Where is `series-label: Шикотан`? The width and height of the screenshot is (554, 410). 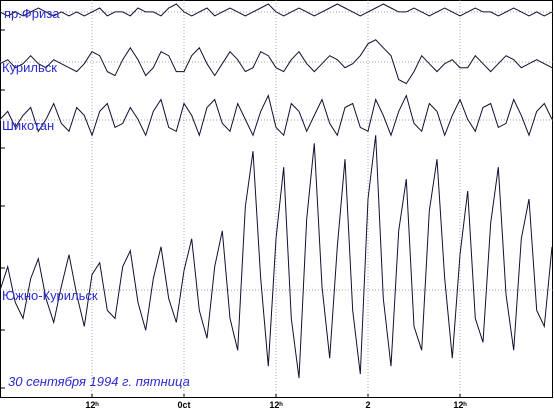 series-label: Шикотан is located at coordinates (28, 125).